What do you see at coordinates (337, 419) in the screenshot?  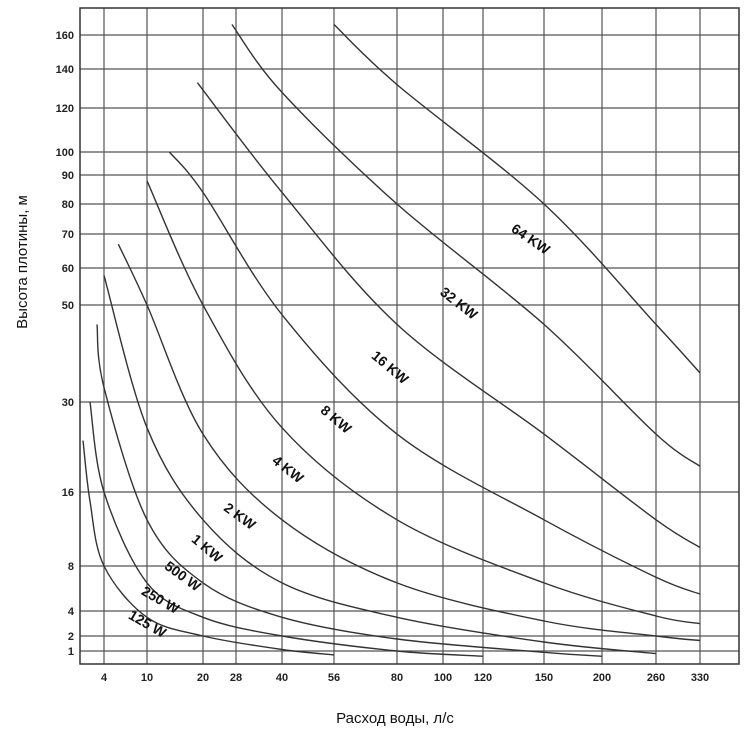 I see `curve-label-8-kw: 8 KW` at bounding box center [337, 419].